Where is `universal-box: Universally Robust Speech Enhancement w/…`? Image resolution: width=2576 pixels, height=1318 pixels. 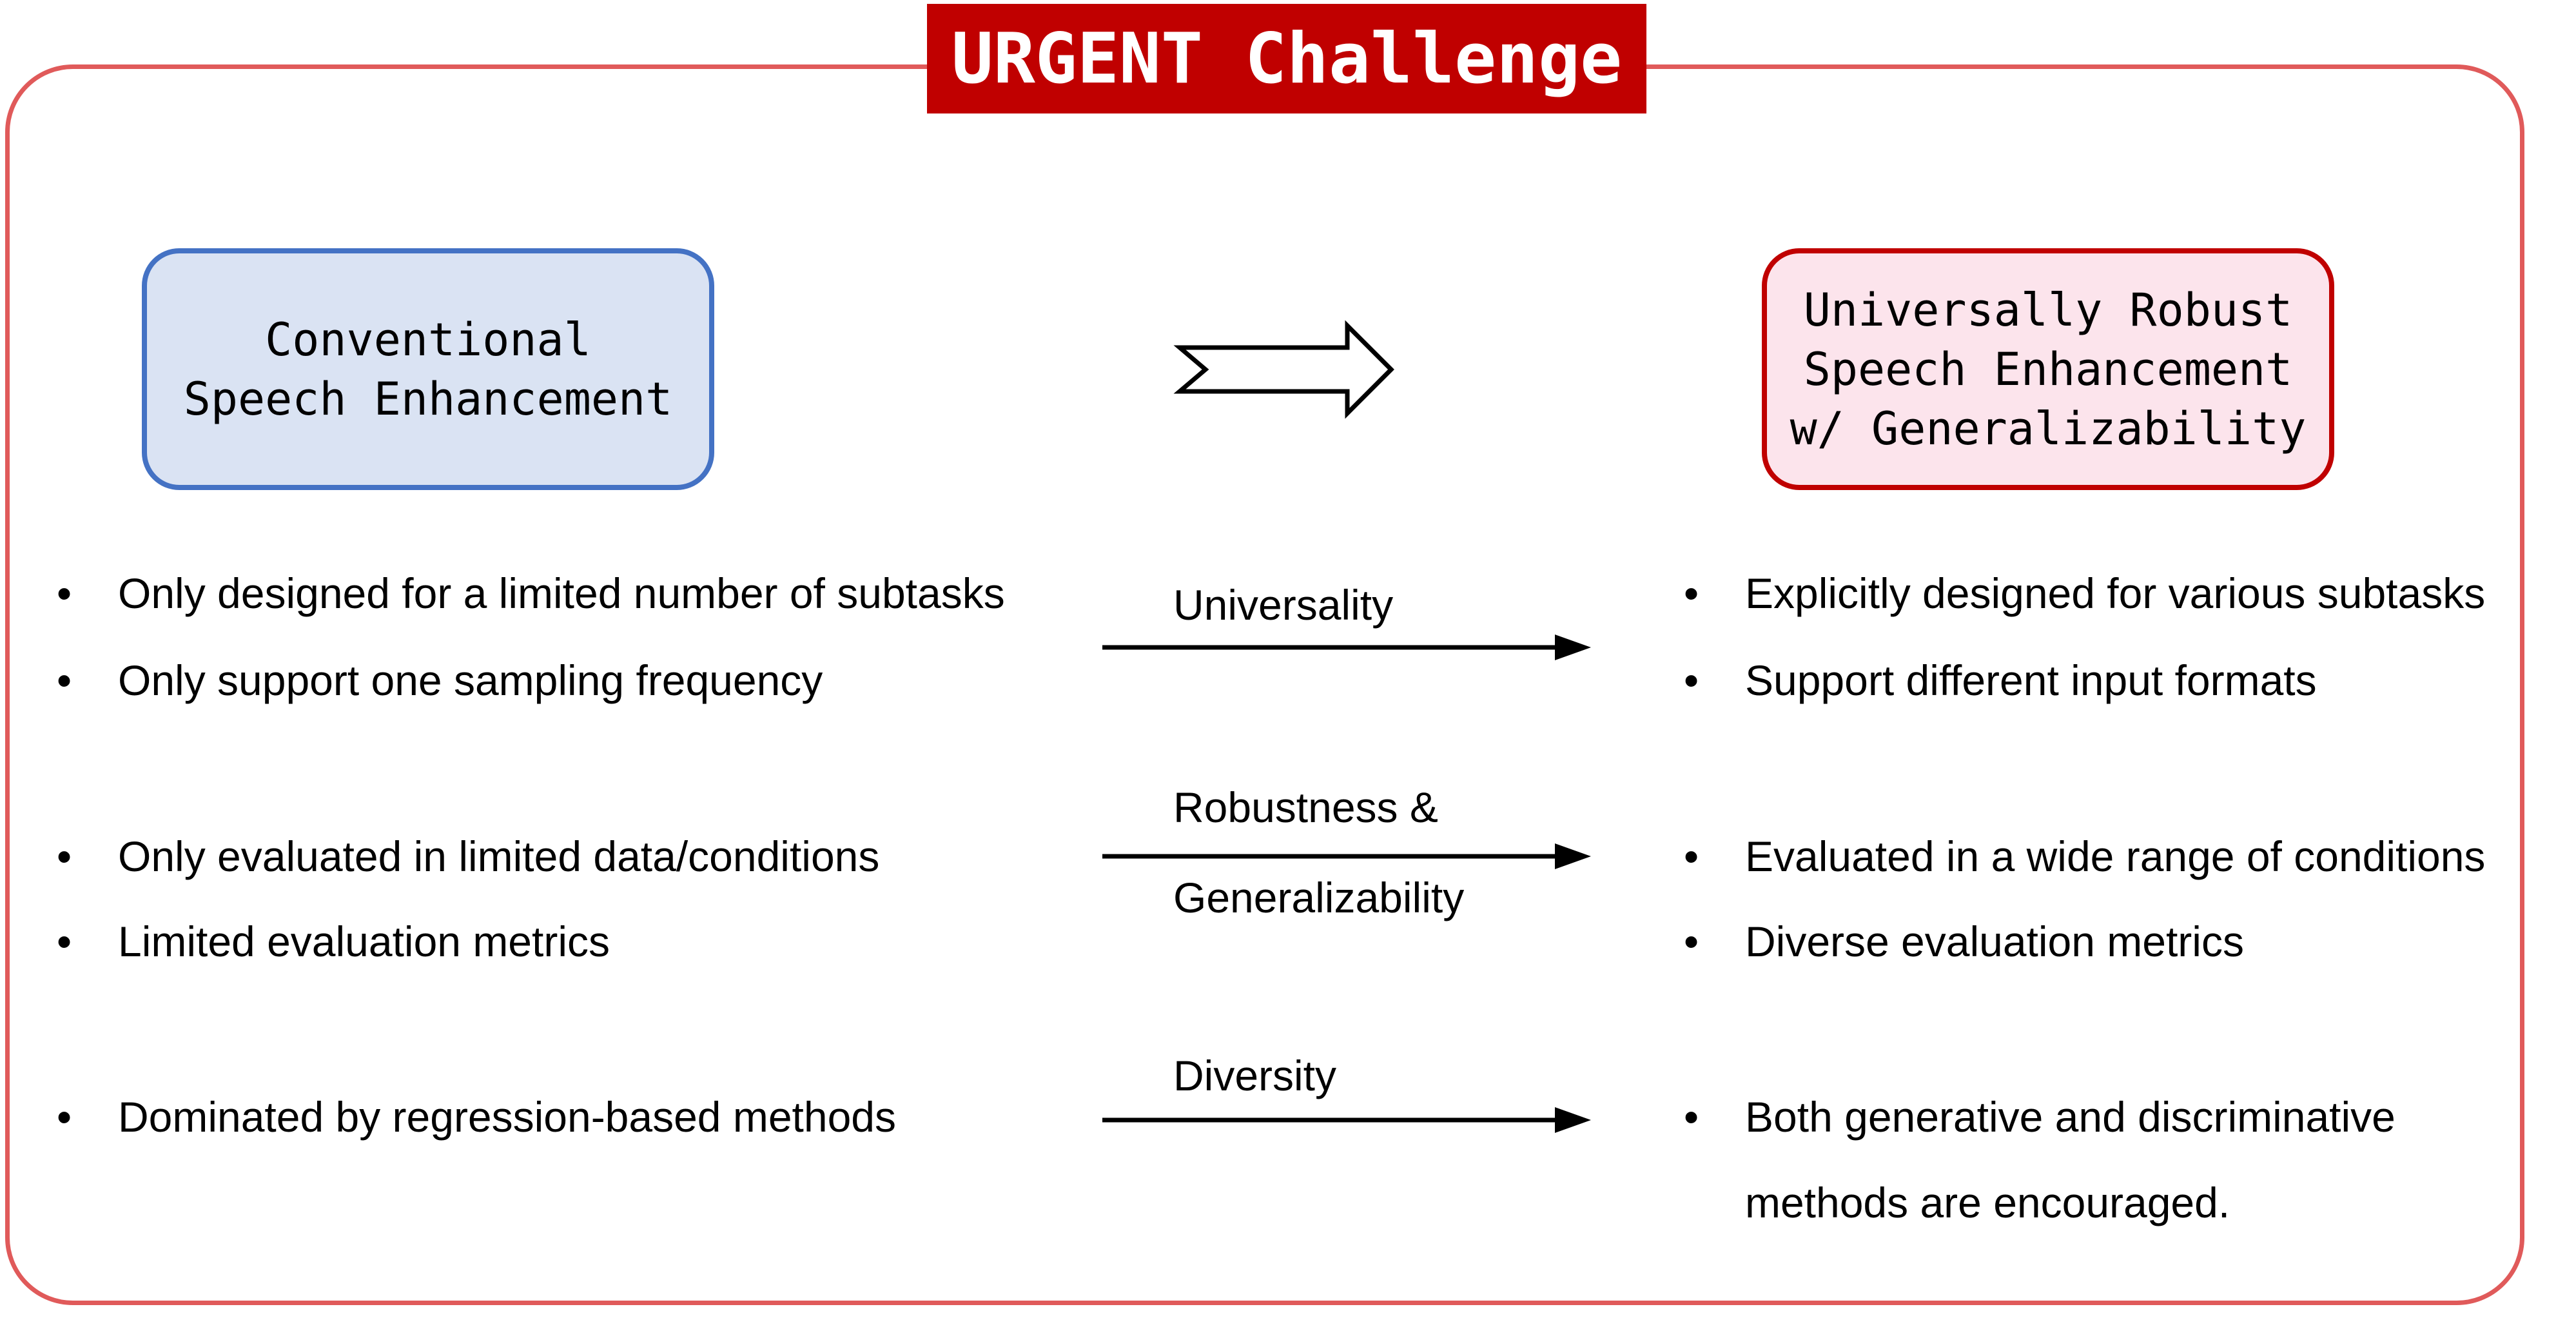 universal-box: Universally Robust Speech Enhancement w/… is located at coordinates (2048, 369).